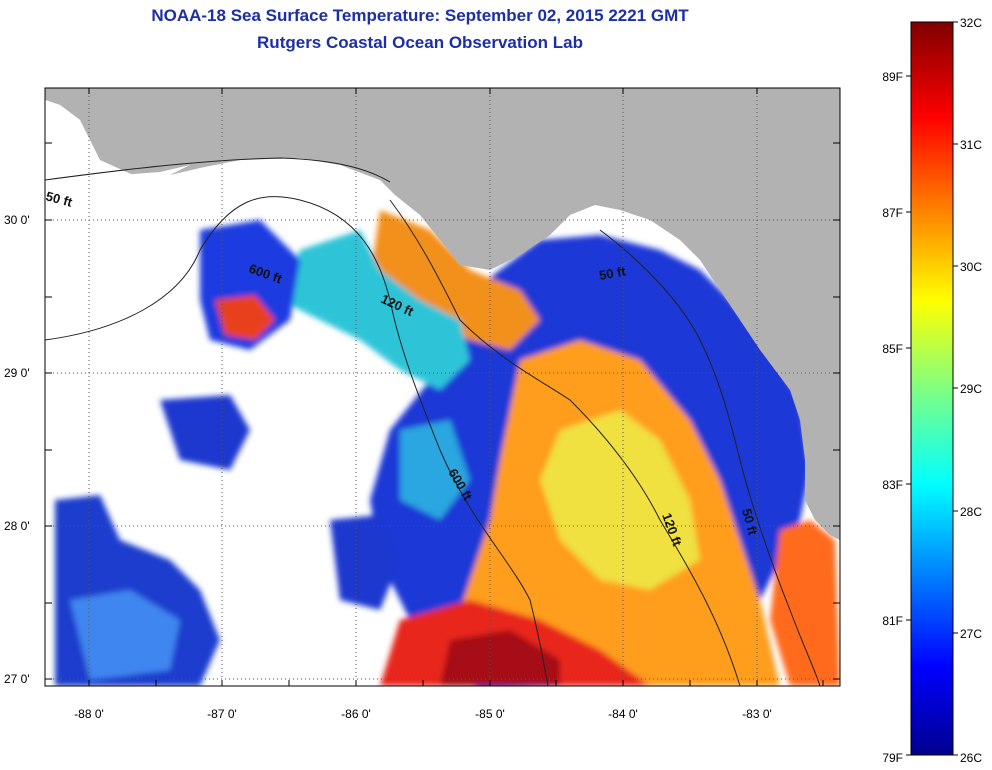 This screenshot has height=770, width=992. I want to click on lon-label-83: -83 0', so click(757, 714).